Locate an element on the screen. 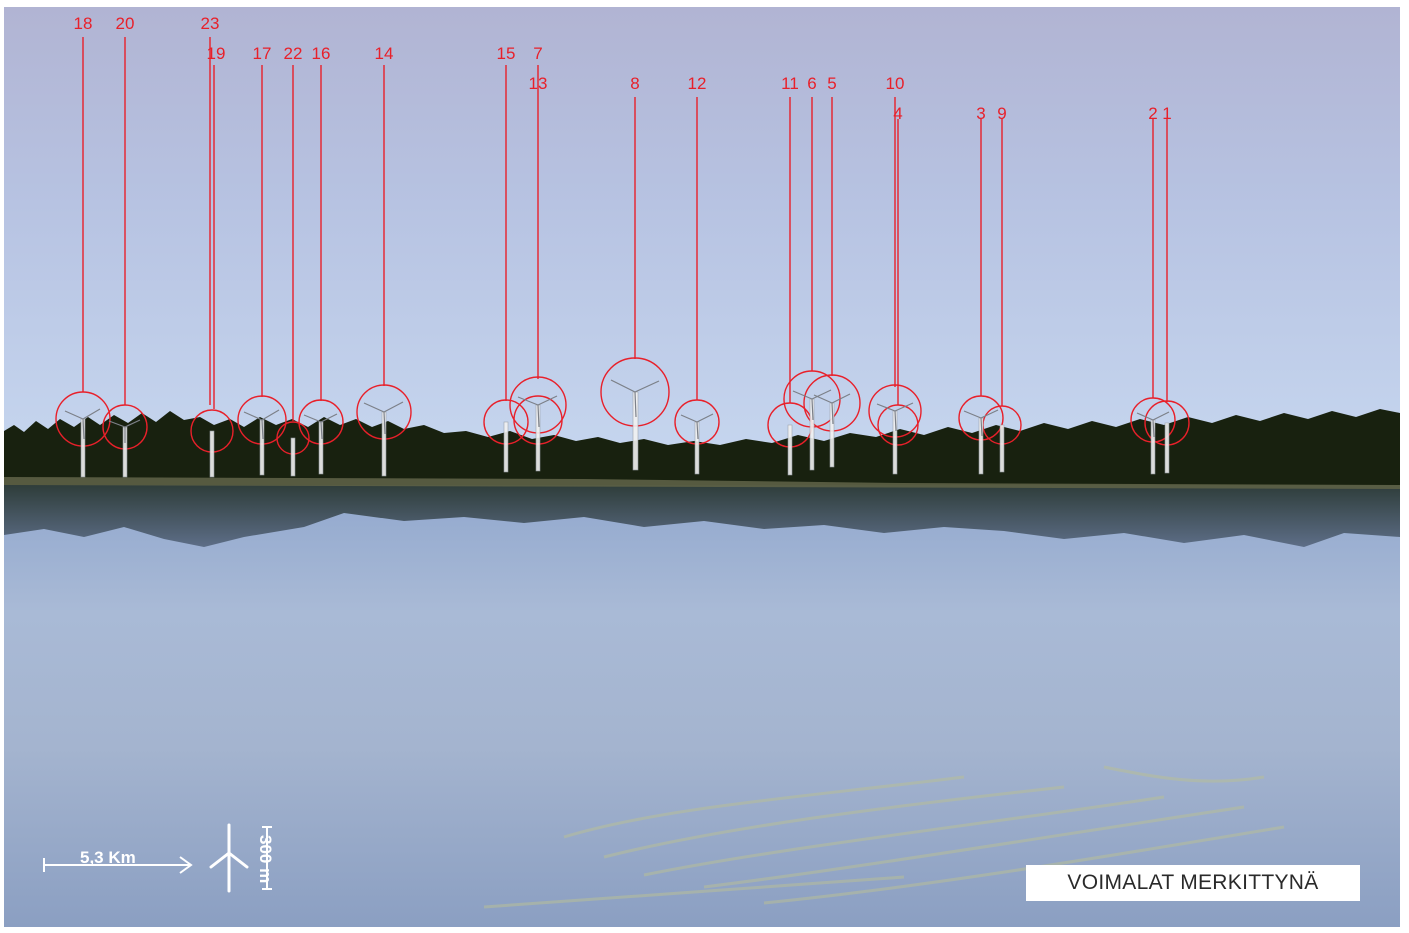 Image resolution: width=1409 pixels, height=933 pixels. turbine-label-18: 18 is located at coordinates (83, 23).